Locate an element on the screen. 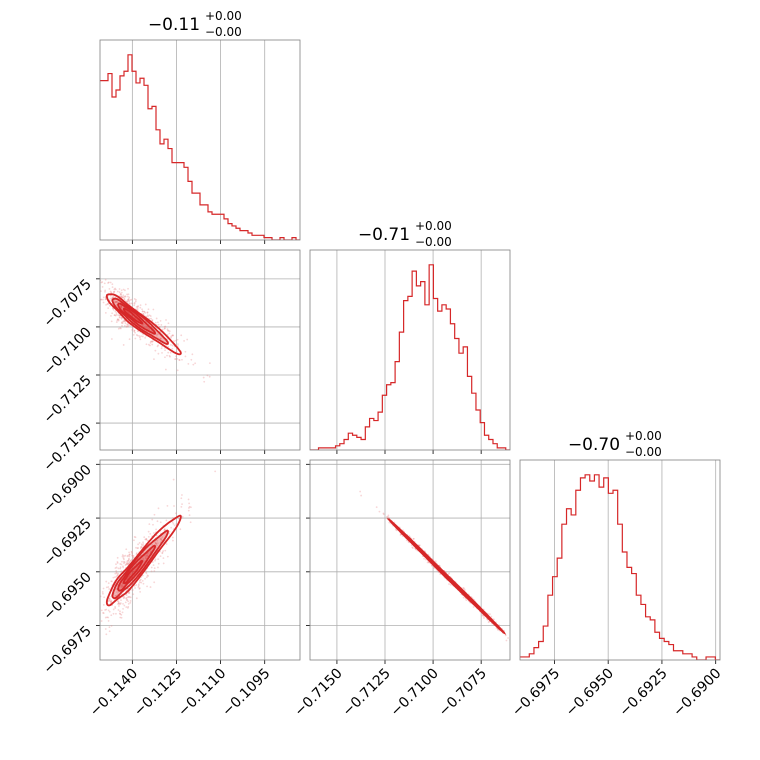  title-value: −0.70 is located at coordinates (594, 445).